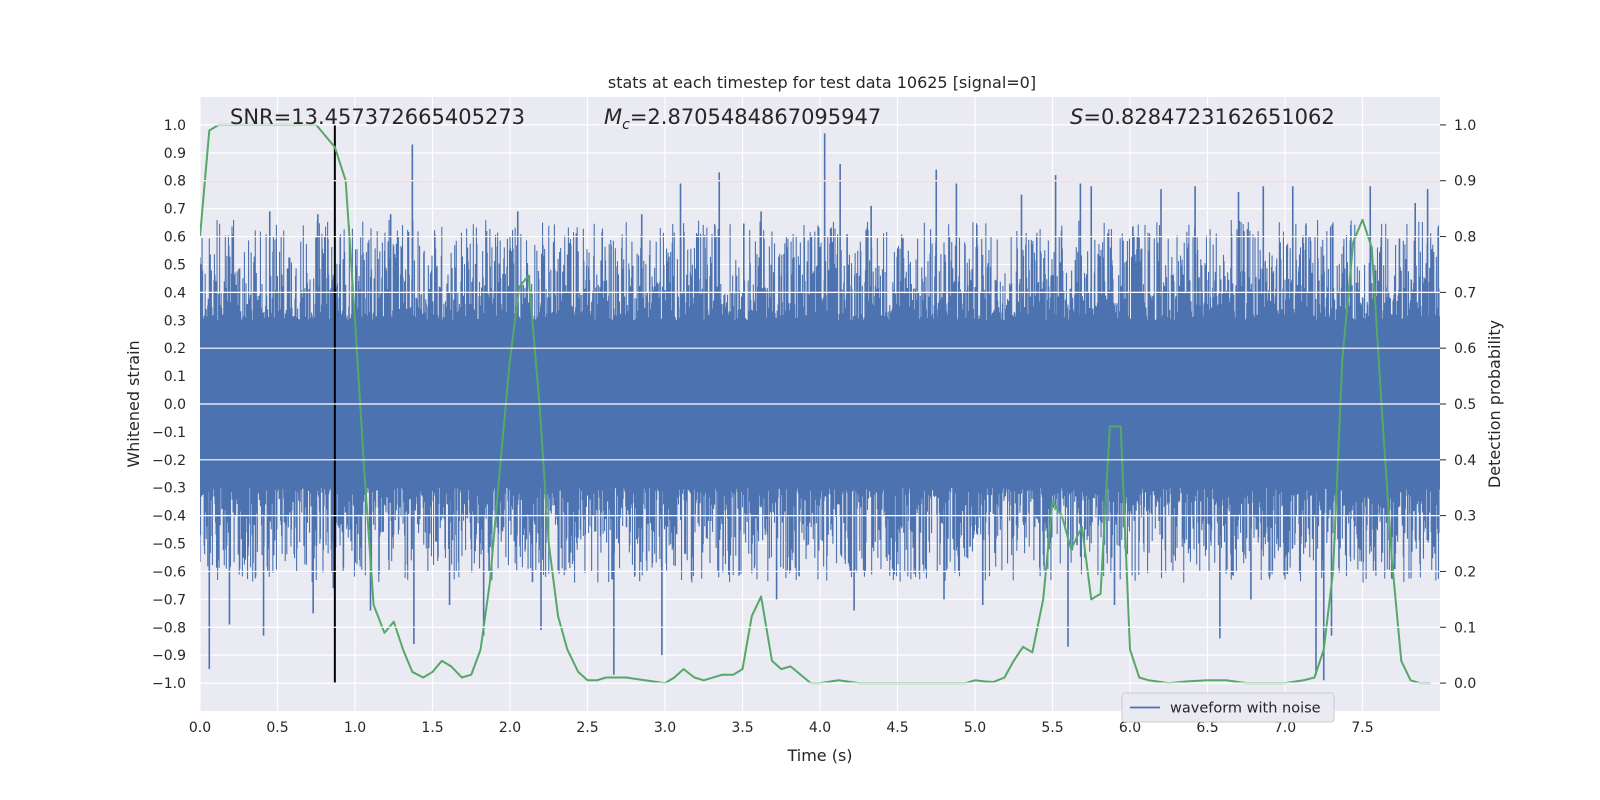 This screenshot has width=1600, height=800. I want to click on left-y-tick-label: −0.8, so click(169, 628).